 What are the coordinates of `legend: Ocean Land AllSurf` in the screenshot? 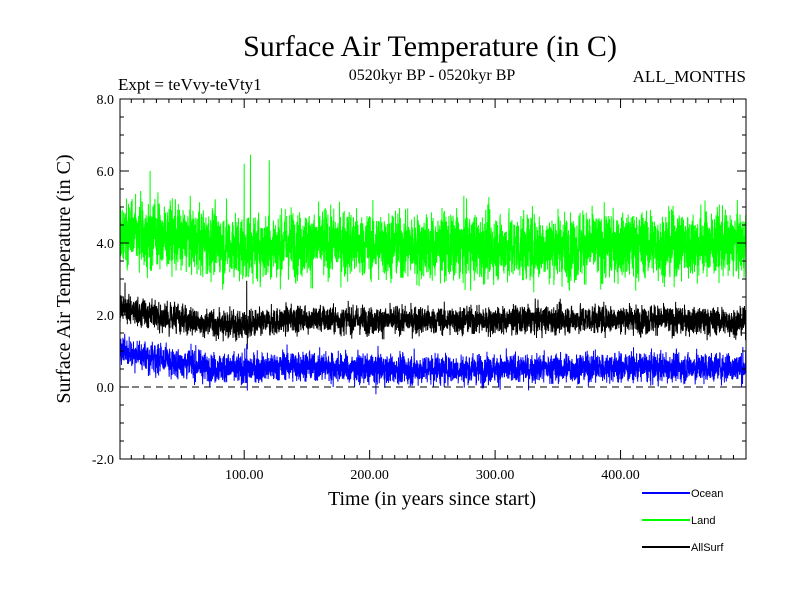 It's located at (683, 521).